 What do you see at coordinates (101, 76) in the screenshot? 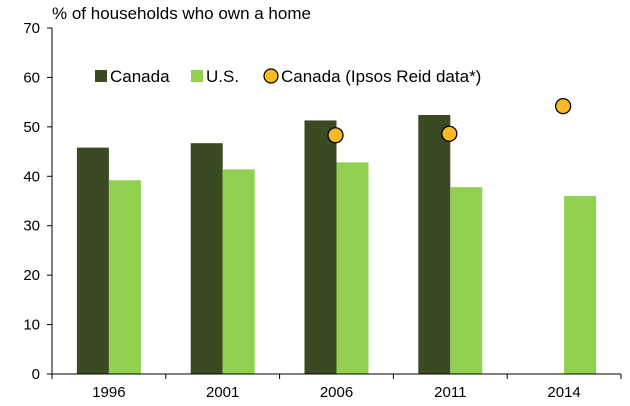
I see `legend-swatch-canada` at bounding box center [101, 76].